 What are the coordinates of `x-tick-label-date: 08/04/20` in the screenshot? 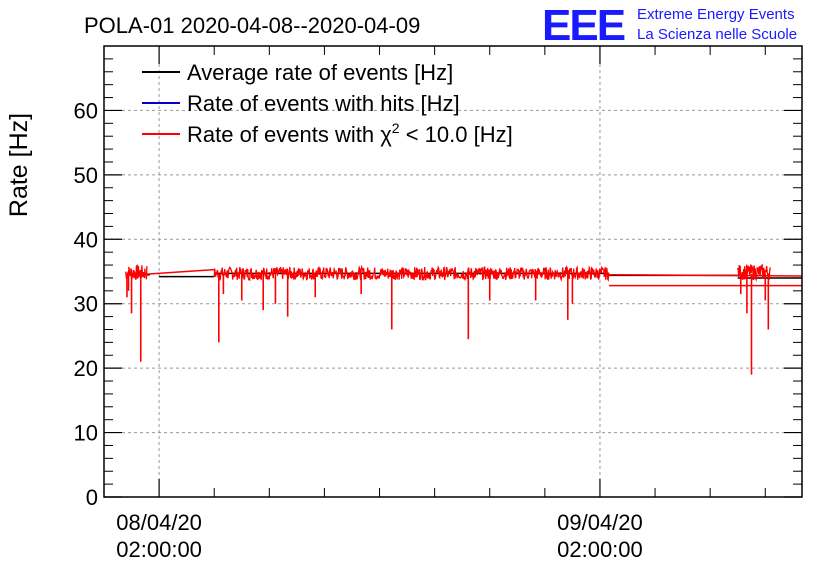 It's located at (159, 522).